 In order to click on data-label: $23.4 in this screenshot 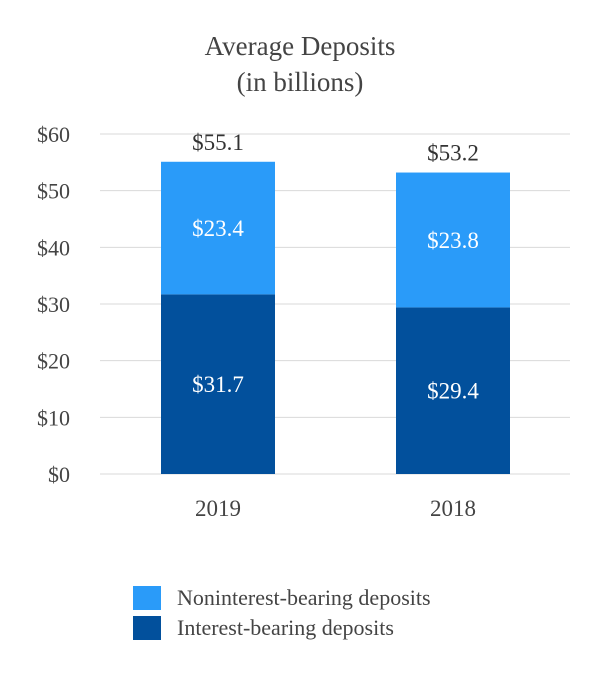, I will do `click(218, 228)`.